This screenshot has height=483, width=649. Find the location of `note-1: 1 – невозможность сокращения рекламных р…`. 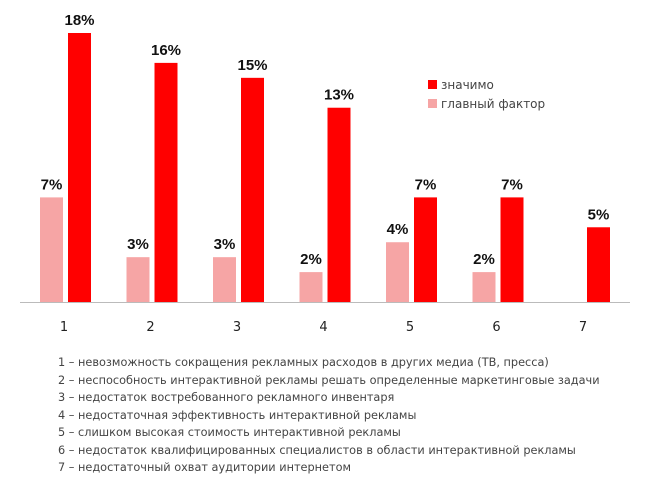

note-1: 1 – невозможность сокращения рекламных р… is located at coordinates (303, 362).